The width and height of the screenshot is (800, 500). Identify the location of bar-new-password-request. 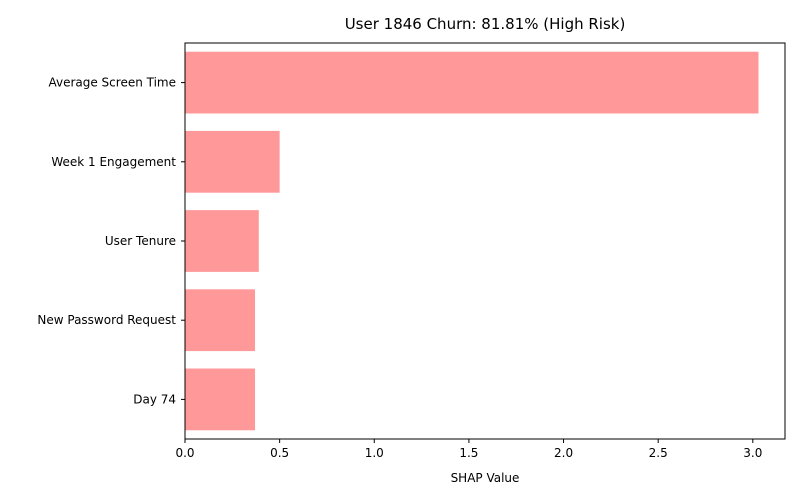
(220, 320).